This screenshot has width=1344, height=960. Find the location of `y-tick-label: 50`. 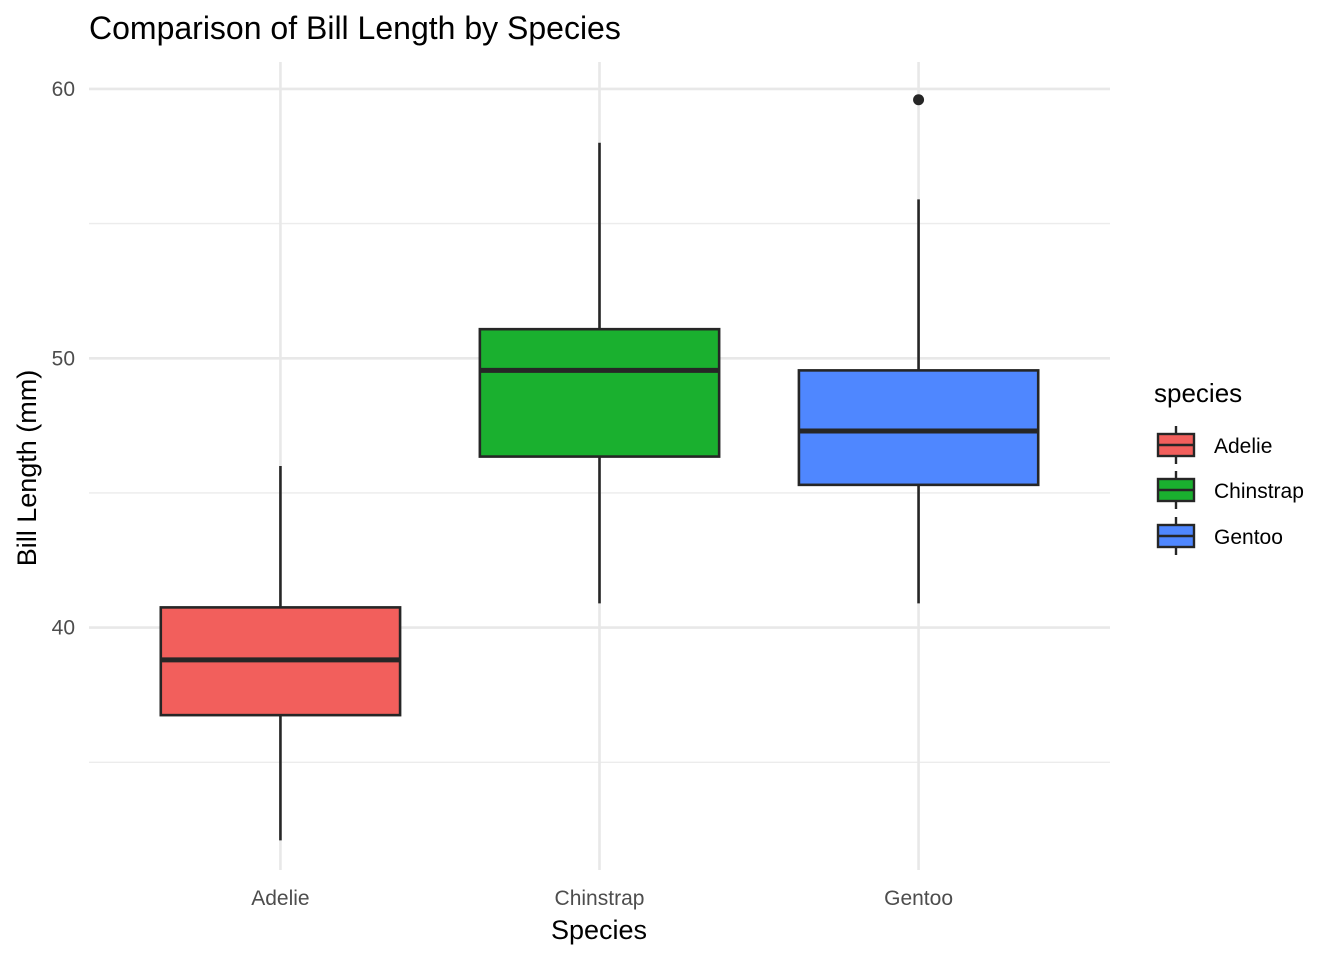

y-tick-label: 50 is located at coordinates (63, 358).